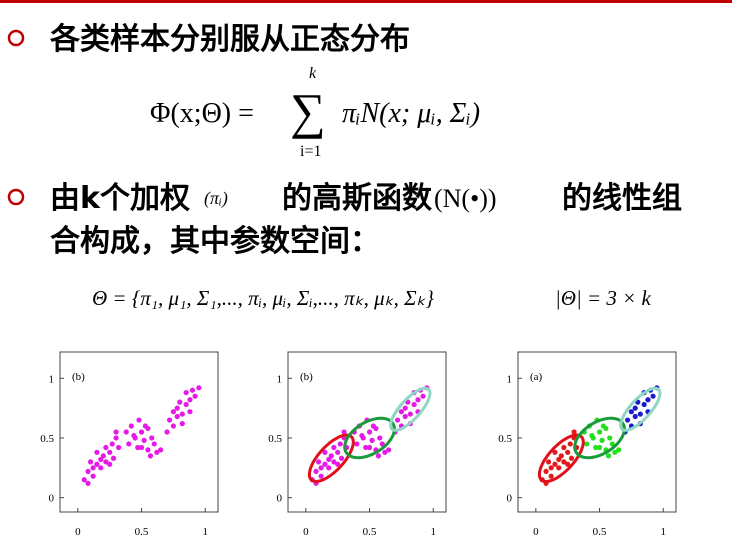 Image resolution: width=732 pixels, height=545 pixels. What do you see at coordinates (78, 377) in the screenshot?
I see `panel-label: (b)` at bounding box center [78, 377].